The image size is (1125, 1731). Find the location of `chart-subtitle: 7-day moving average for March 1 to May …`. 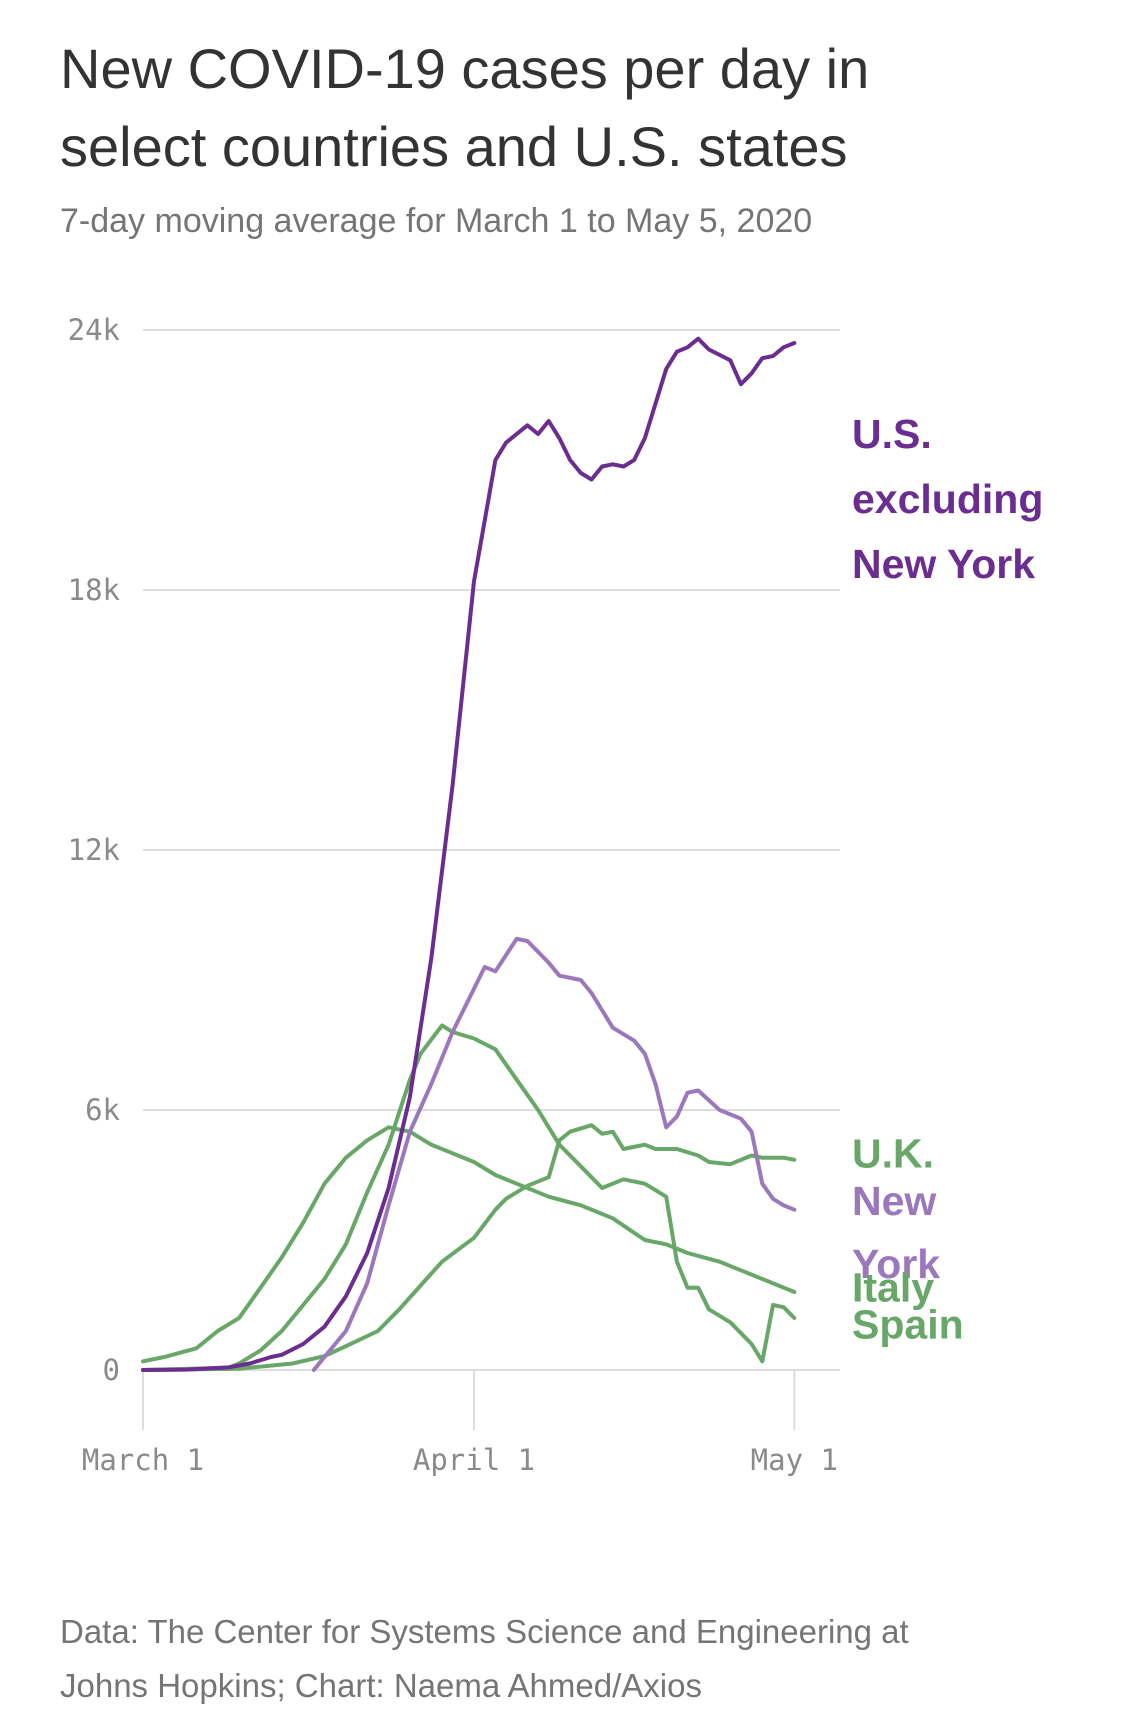

chart-subtitle: 7-day moving average for March 1 to May … is located at coordinates (436, 221).